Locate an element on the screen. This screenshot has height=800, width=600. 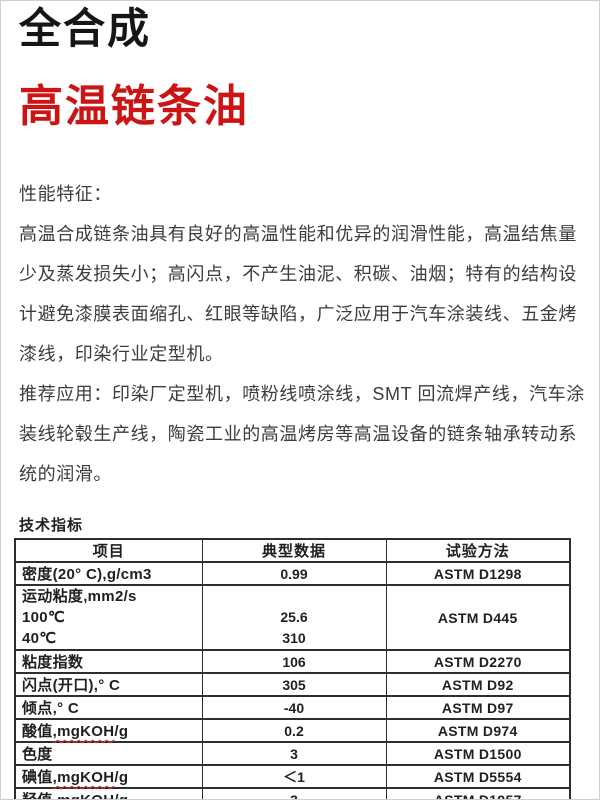
spec-item-text: 碘值 is located at coordinates (37, 777).